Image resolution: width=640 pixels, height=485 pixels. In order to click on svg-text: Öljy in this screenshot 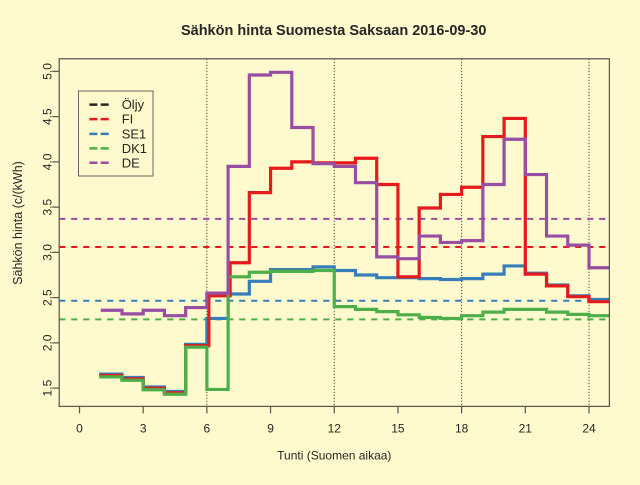, I will do `click(133, 104)`.